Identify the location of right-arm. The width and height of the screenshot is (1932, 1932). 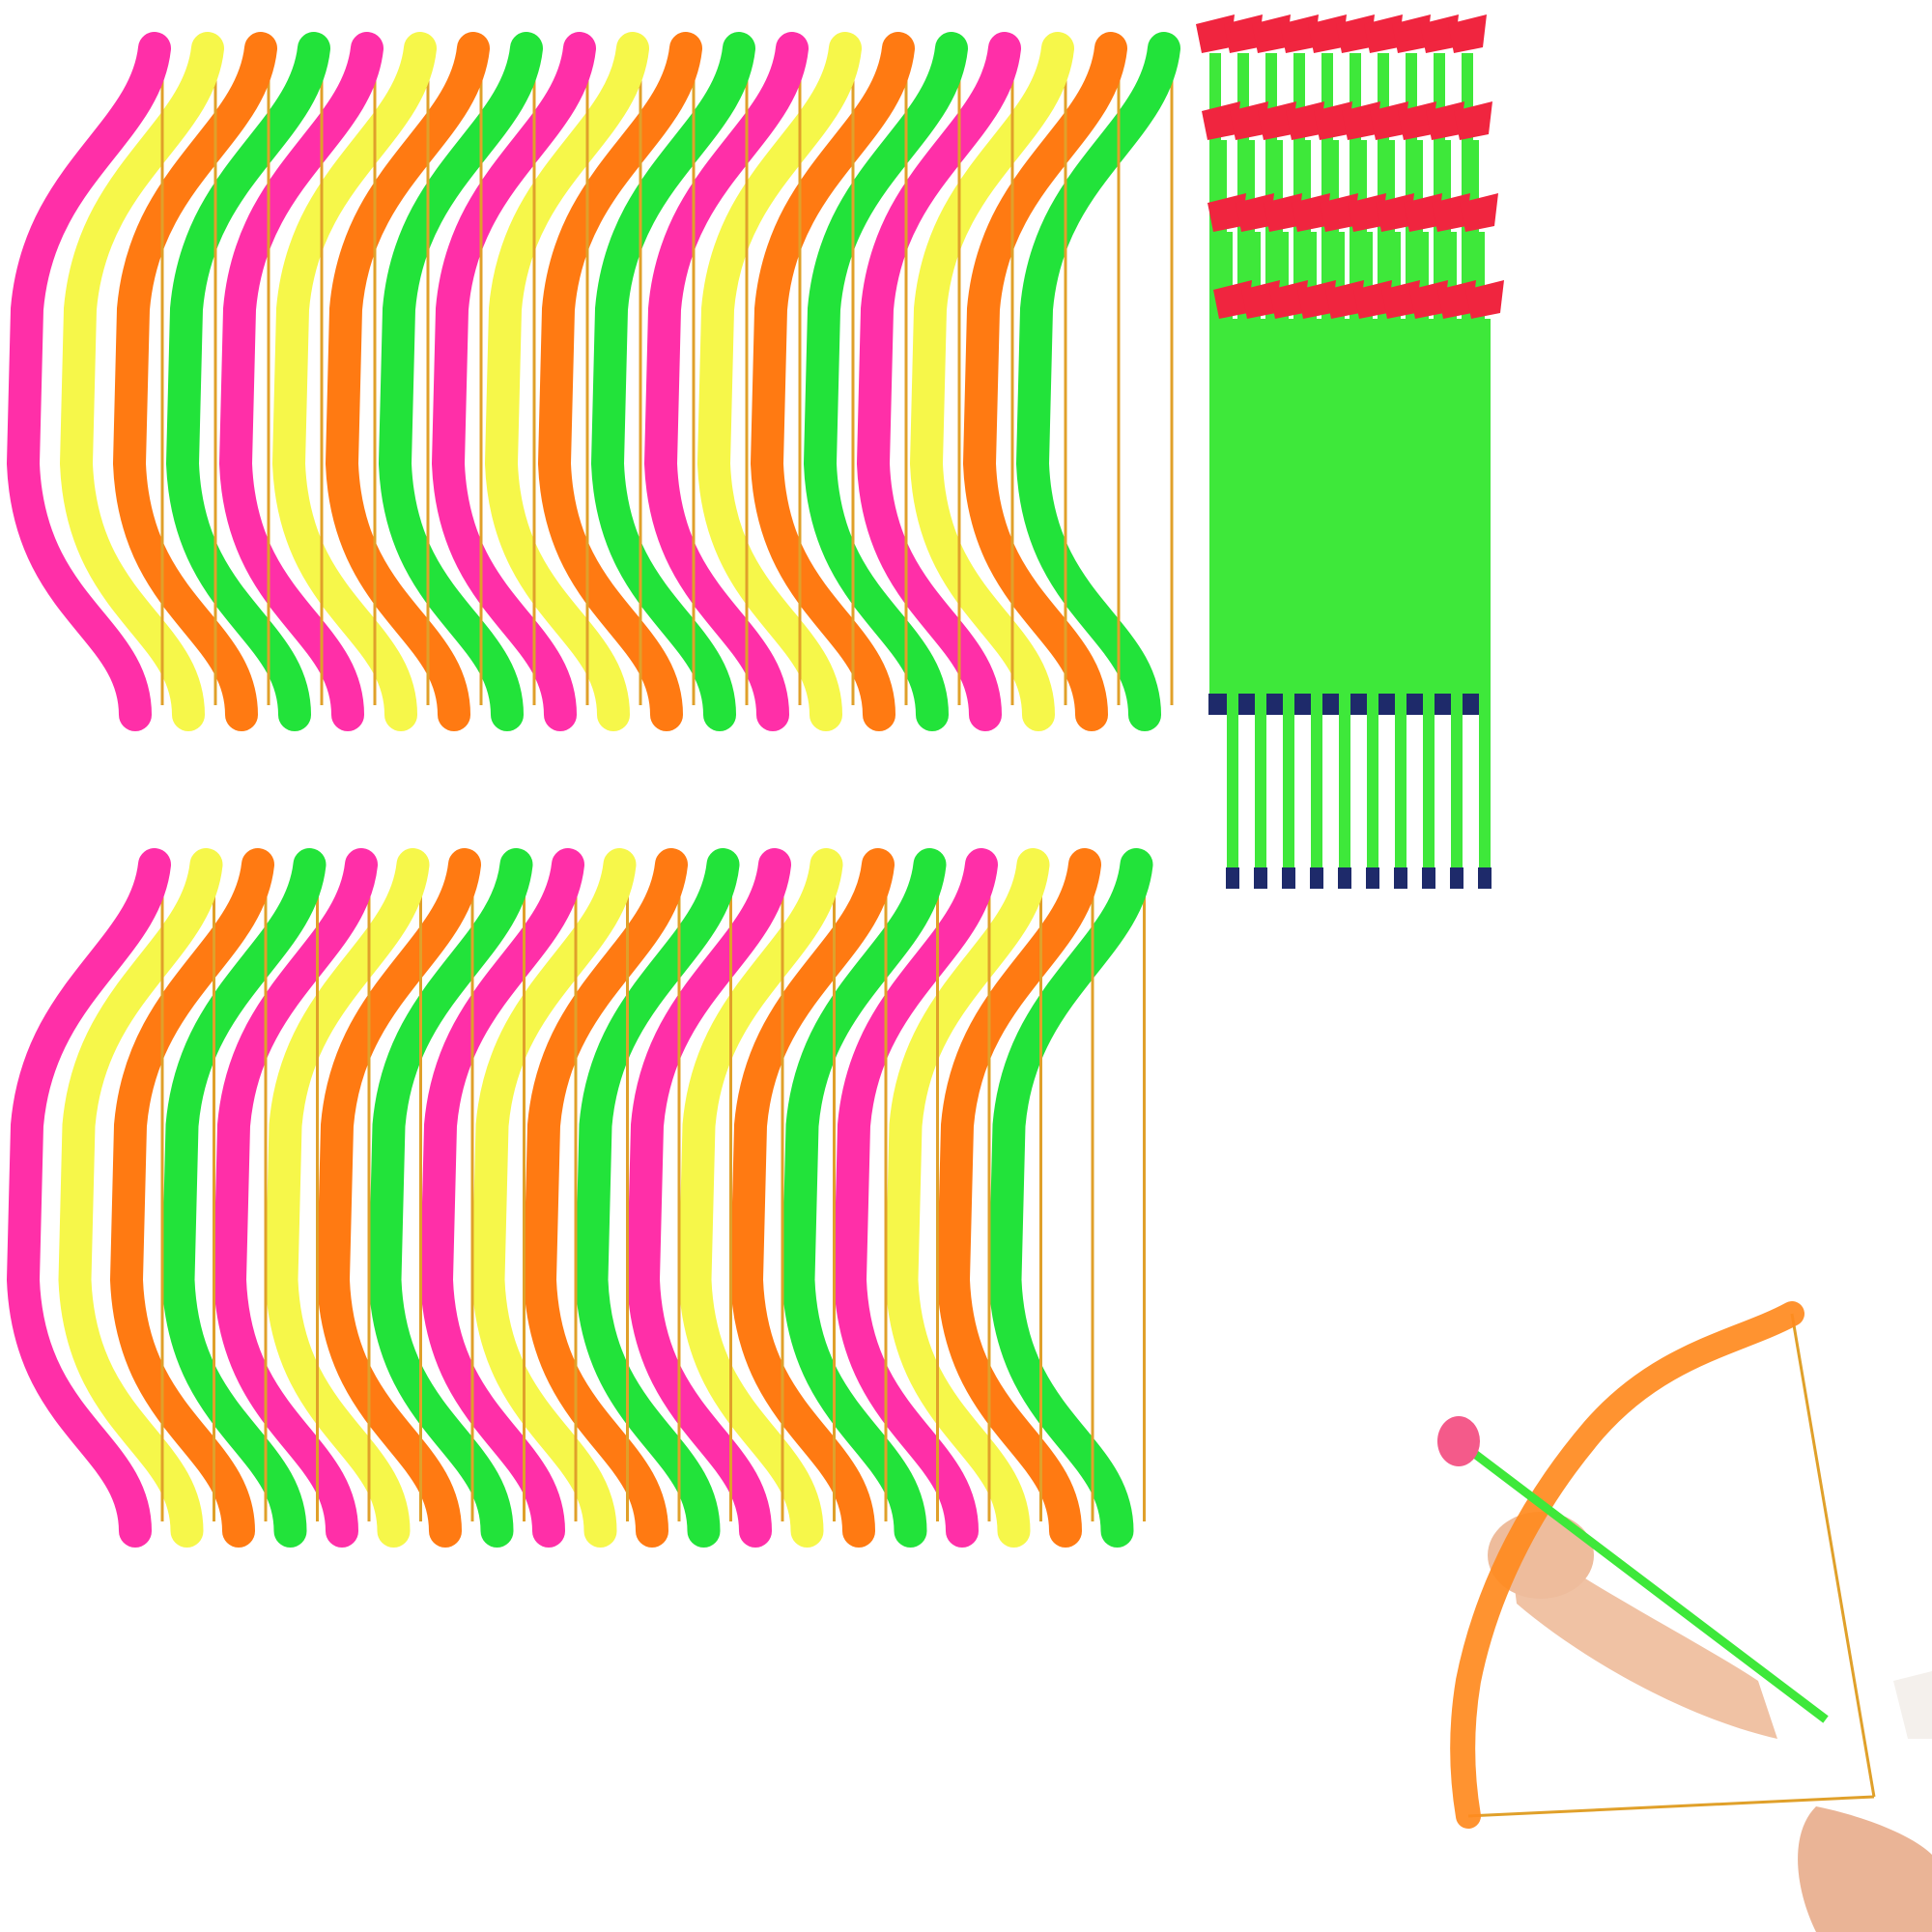
(1865, 1869).